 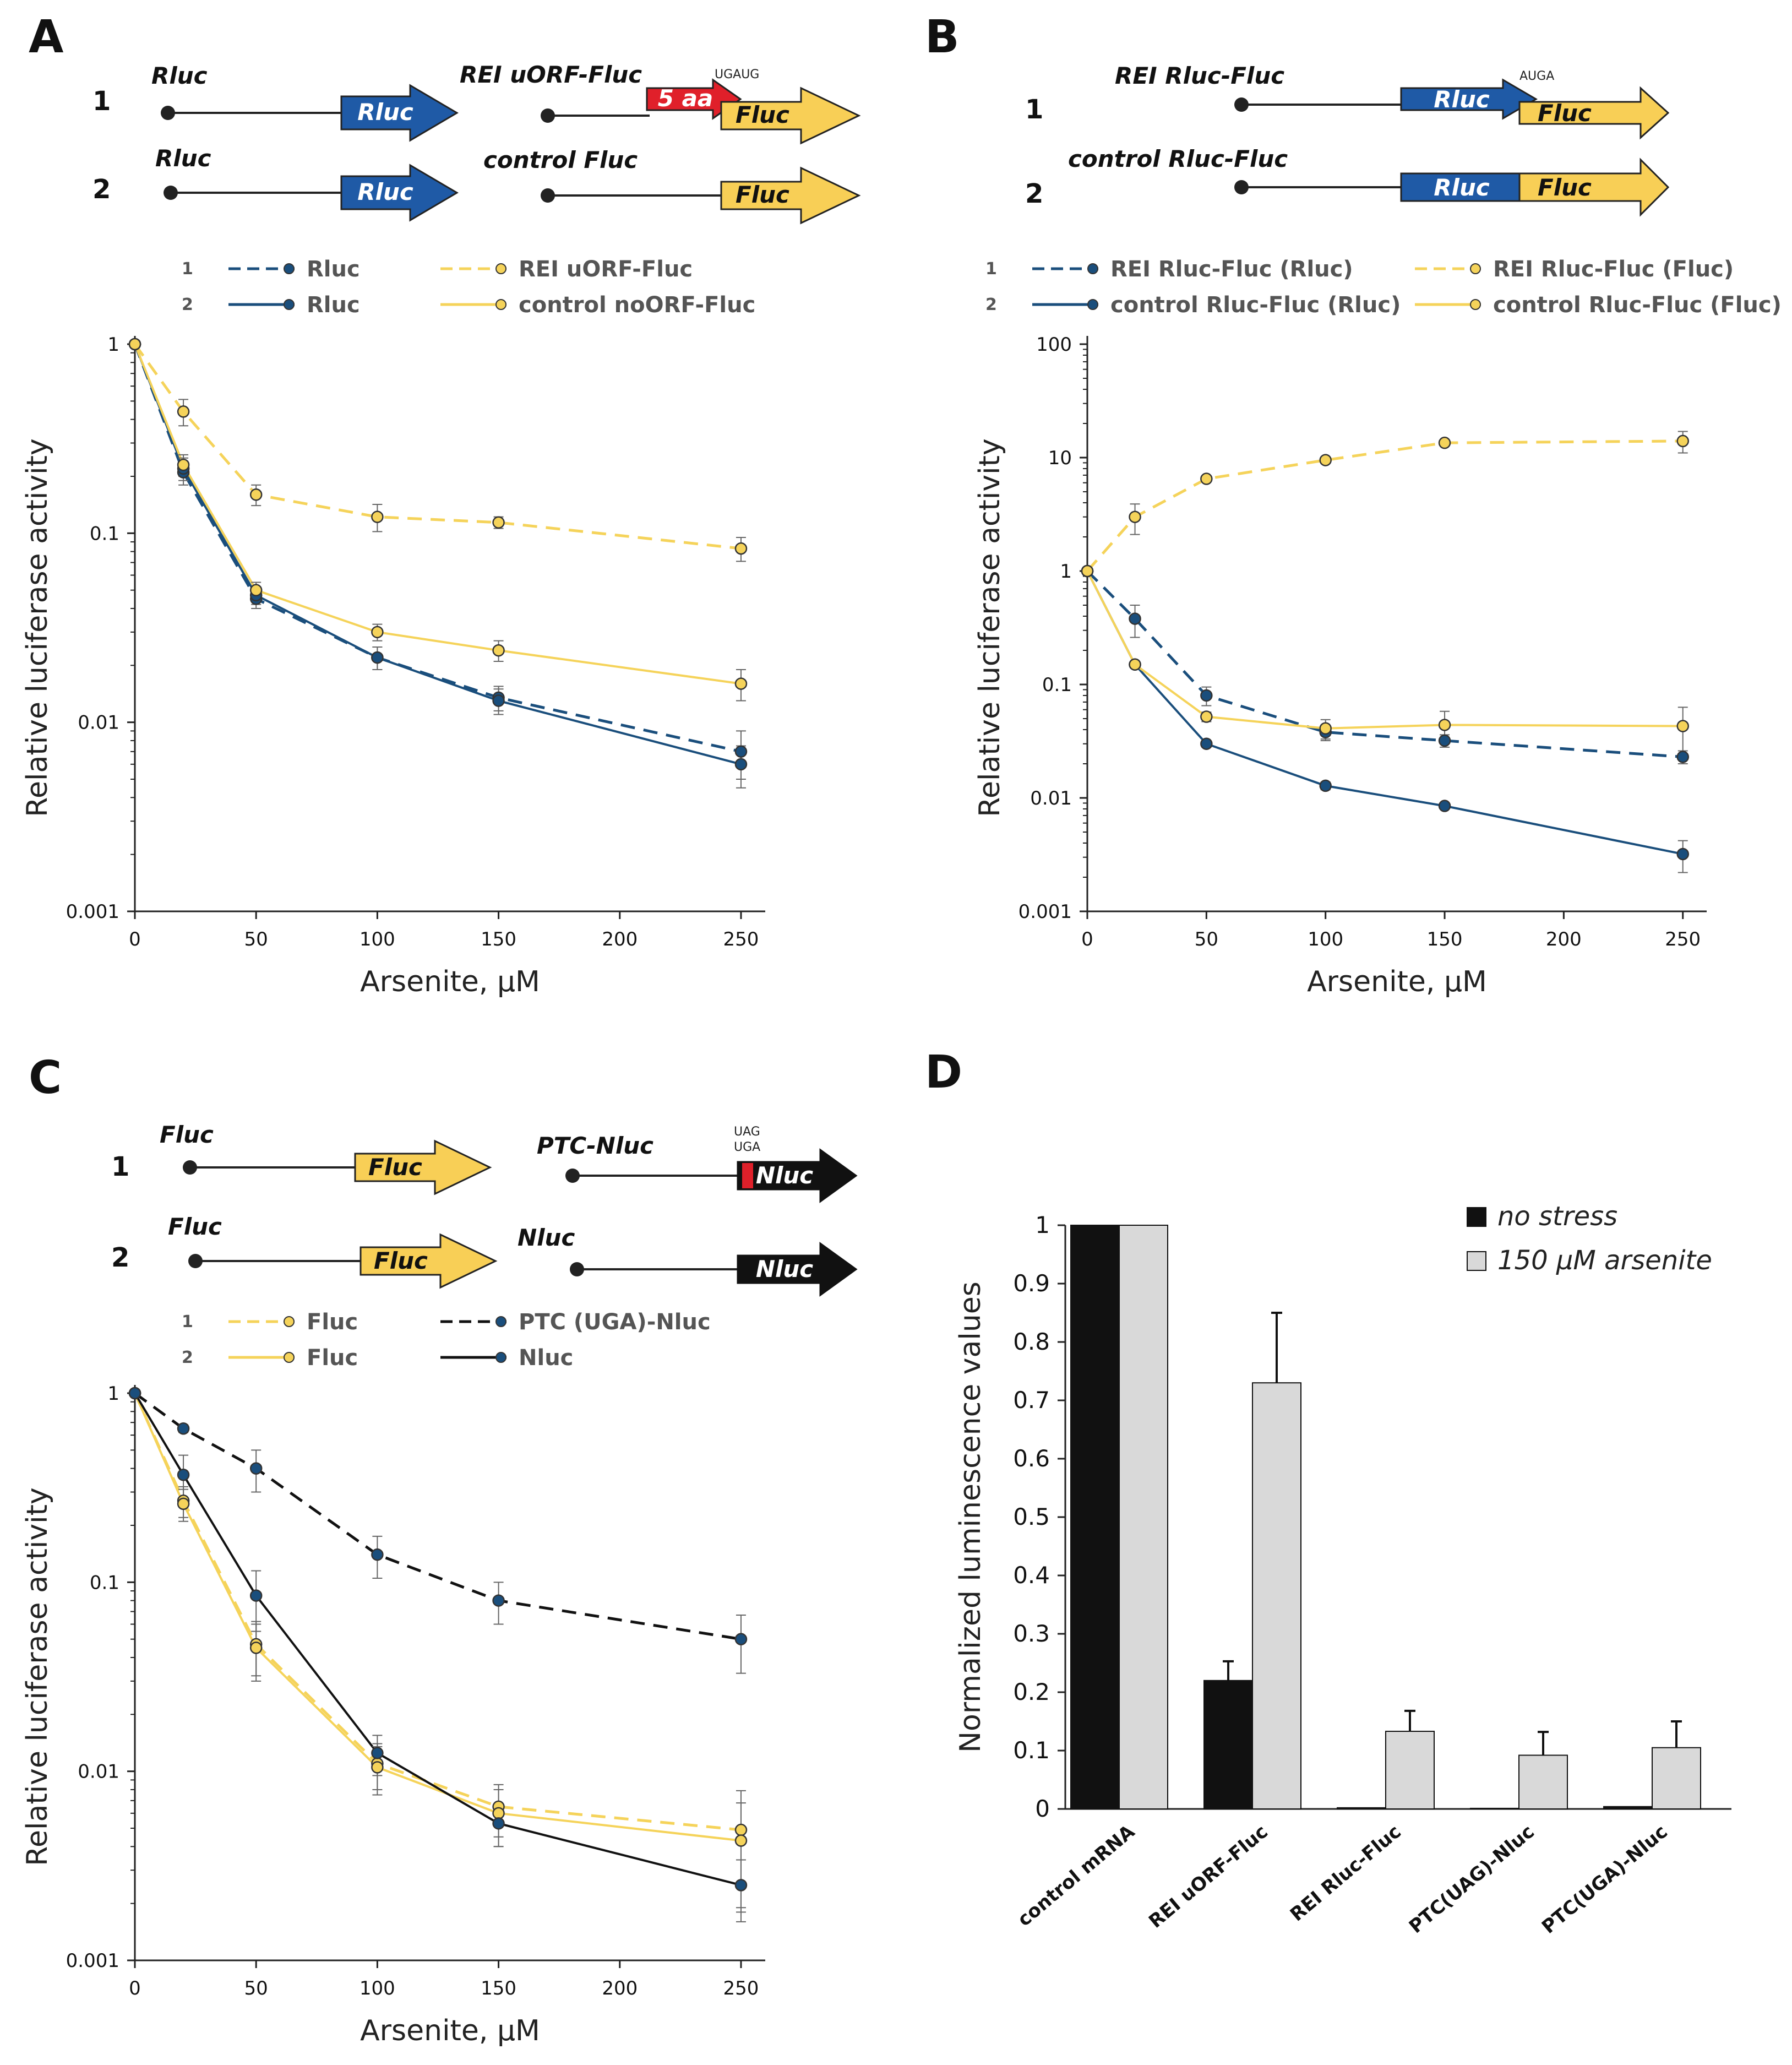 I want to click on legend-label: REI uORF-Fluc, so click(x=606, y=269).